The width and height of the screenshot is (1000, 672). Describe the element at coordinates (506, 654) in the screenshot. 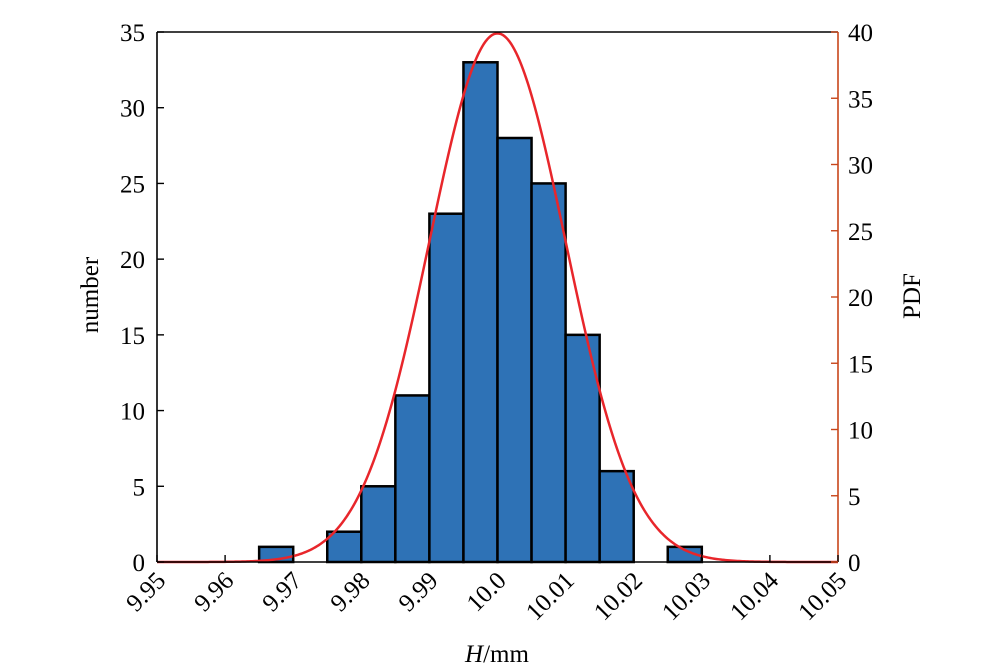

I see `x-axis-label-unit: /mm` at that location.